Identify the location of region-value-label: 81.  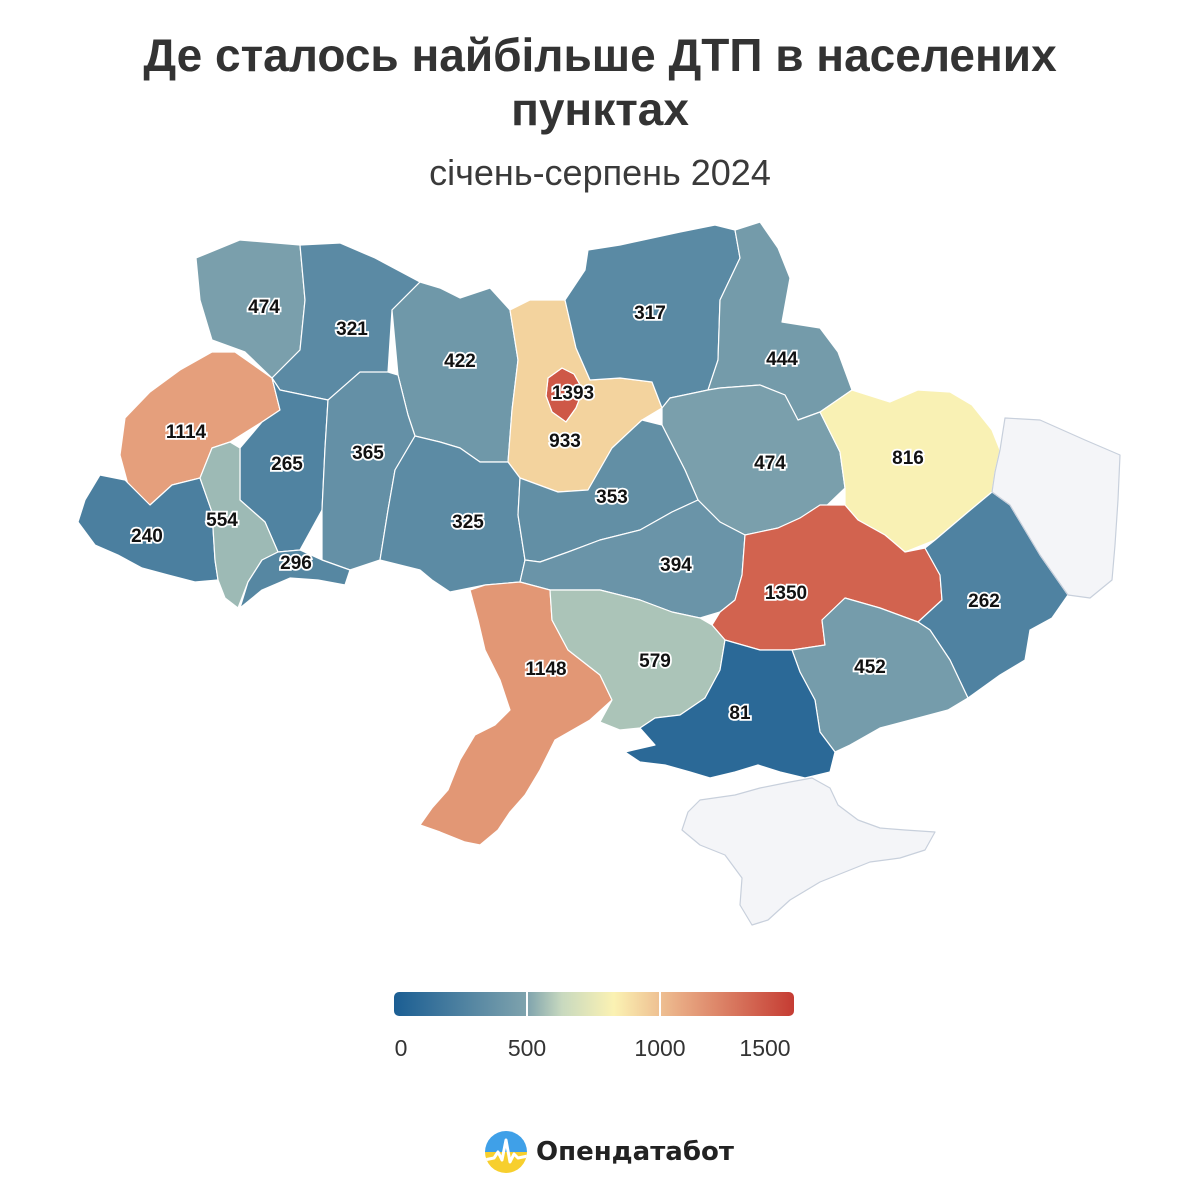
(740, 713).